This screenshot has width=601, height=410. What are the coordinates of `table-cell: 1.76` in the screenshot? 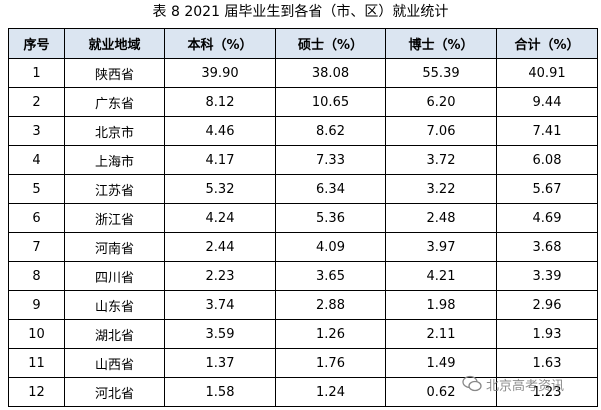 It's located at (330, 363).